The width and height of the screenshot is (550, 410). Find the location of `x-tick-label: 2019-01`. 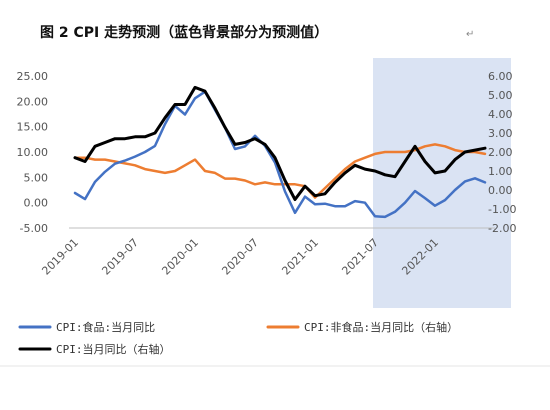

x-tick-label: 2019-01 is located at coordinates (60, 257).